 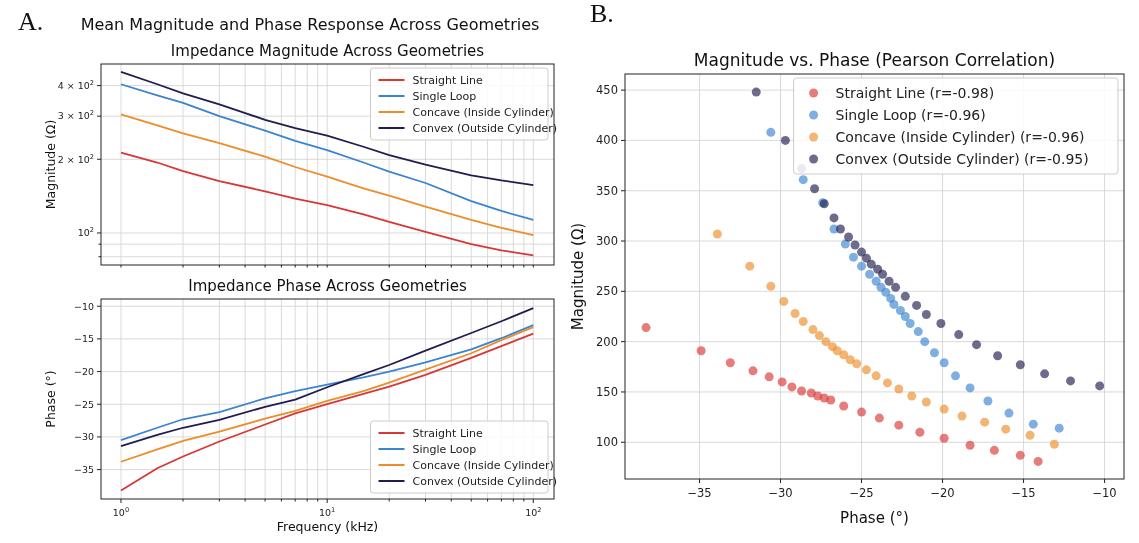 I want to click on x-axis-title: Frequency (kHz), so click(x=327, y=526).